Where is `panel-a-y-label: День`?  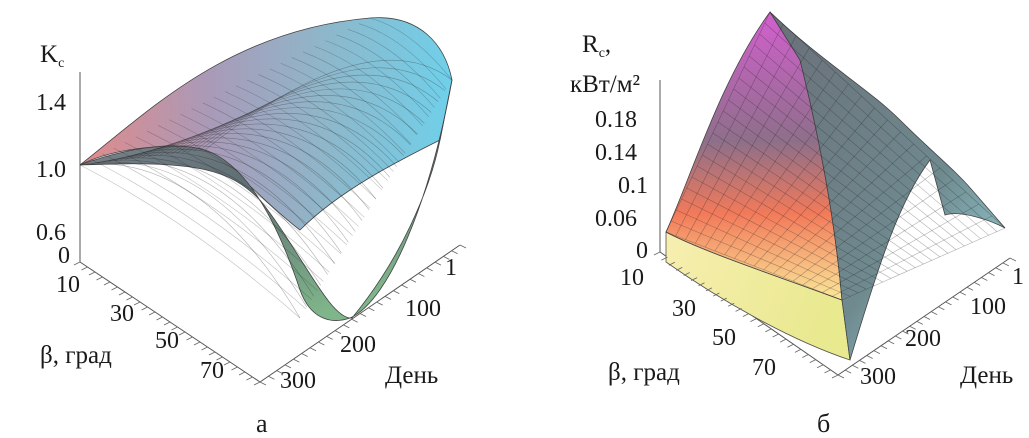 panel-a-y-label: День is located at coordinates (411, 375).